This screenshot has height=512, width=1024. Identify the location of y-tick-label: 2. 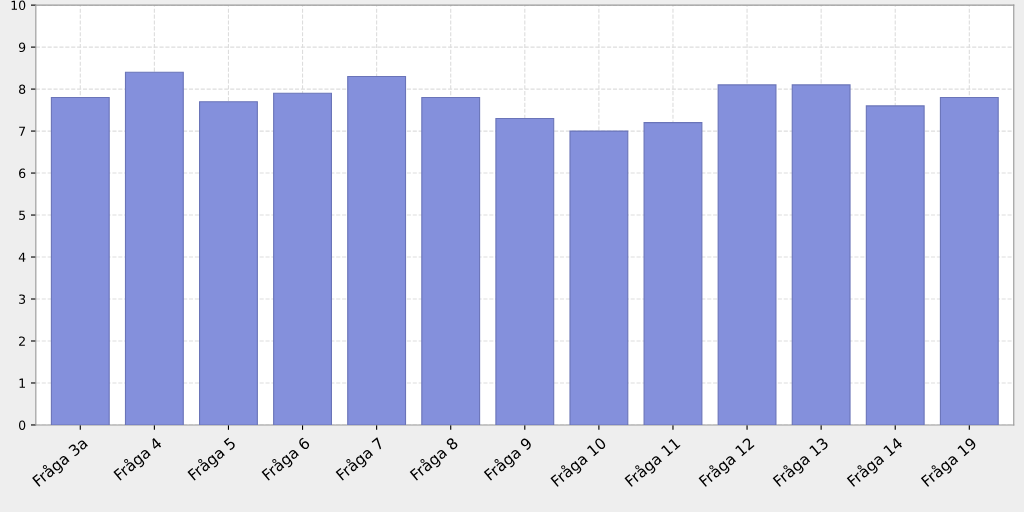
(22, 341).